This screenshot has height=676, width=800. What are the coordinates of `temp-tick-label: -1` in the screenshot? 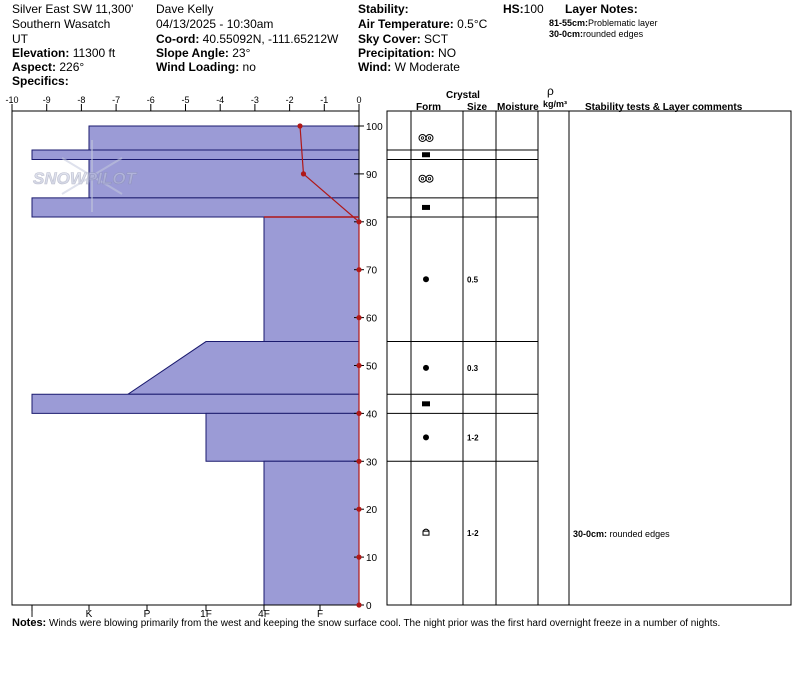 It's located at (324, 100).